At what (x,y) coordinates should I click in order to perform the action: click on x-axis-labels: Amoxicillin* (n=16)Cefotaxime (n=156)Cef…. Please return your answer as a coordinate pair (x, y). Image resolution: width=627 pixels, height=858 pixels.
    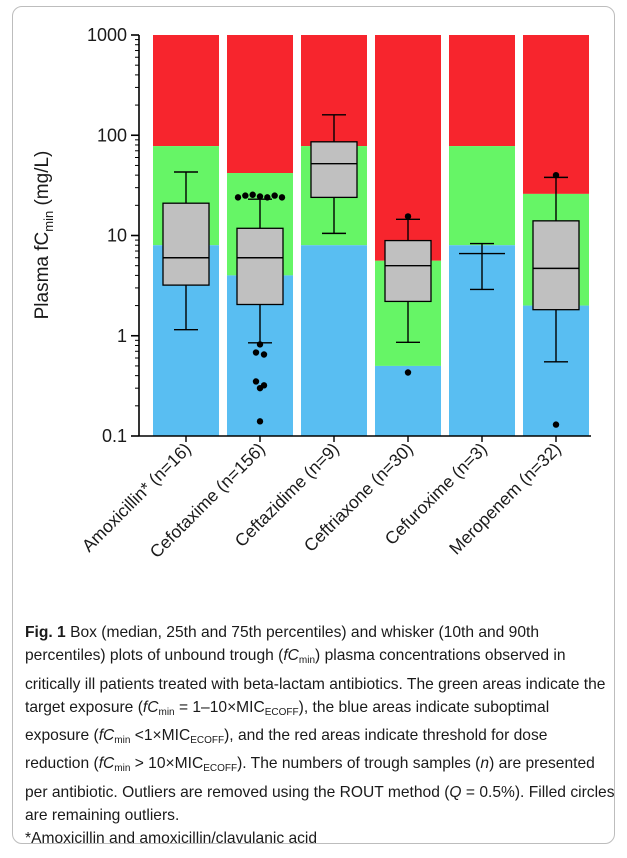
    Looking at the image, I should click on (321, 500).